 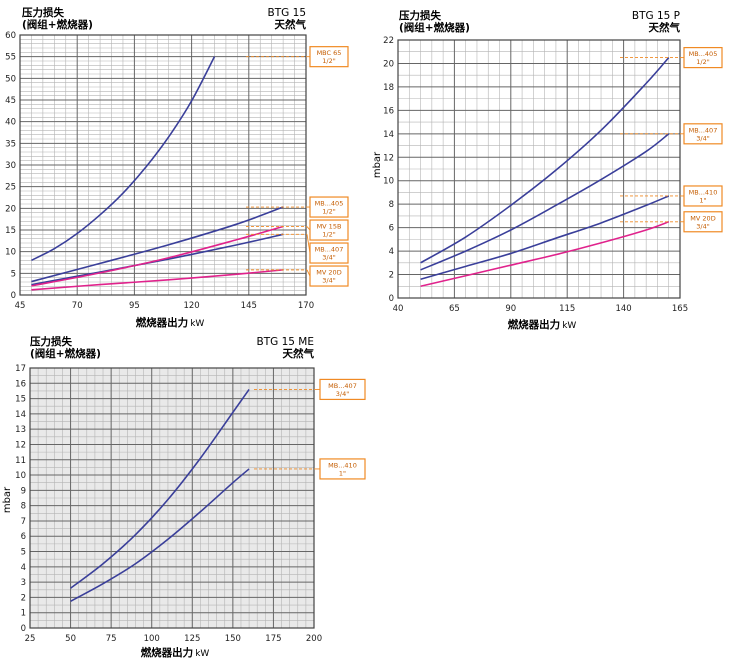 I want to click on y-tick-label: 60, so click(x=10, y=36).